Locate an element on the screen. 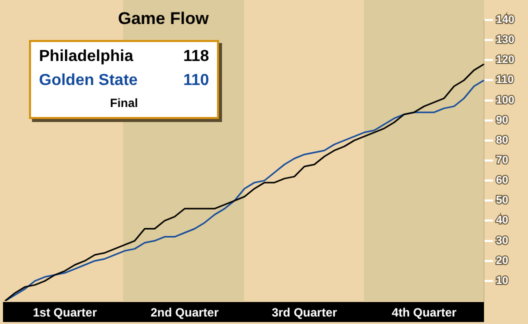 The height and width of the screenshot is (324, 528). y-tick-label: 30 is located at coordinates (502, 240).